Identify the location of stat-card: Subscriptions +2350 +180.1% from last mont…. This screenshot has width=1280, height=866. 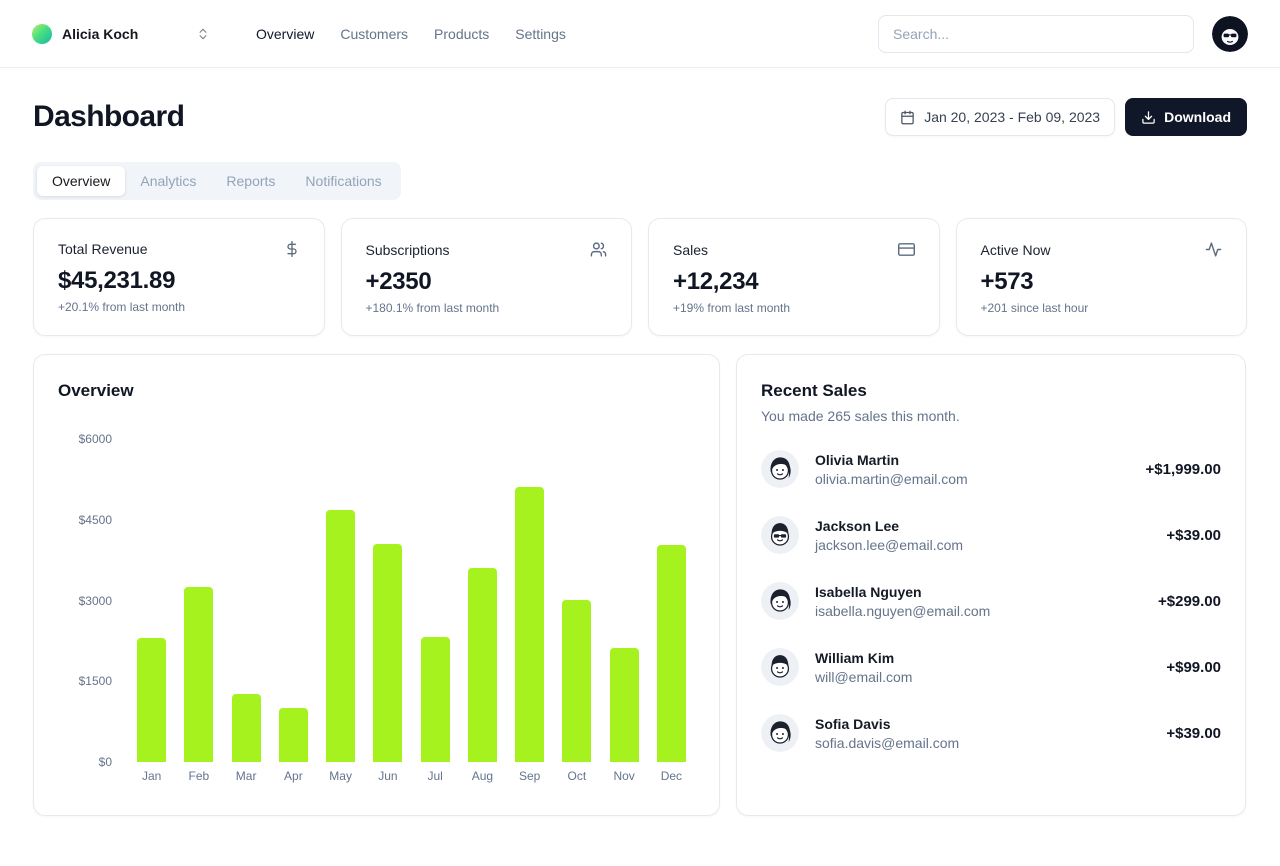
(486, 277).